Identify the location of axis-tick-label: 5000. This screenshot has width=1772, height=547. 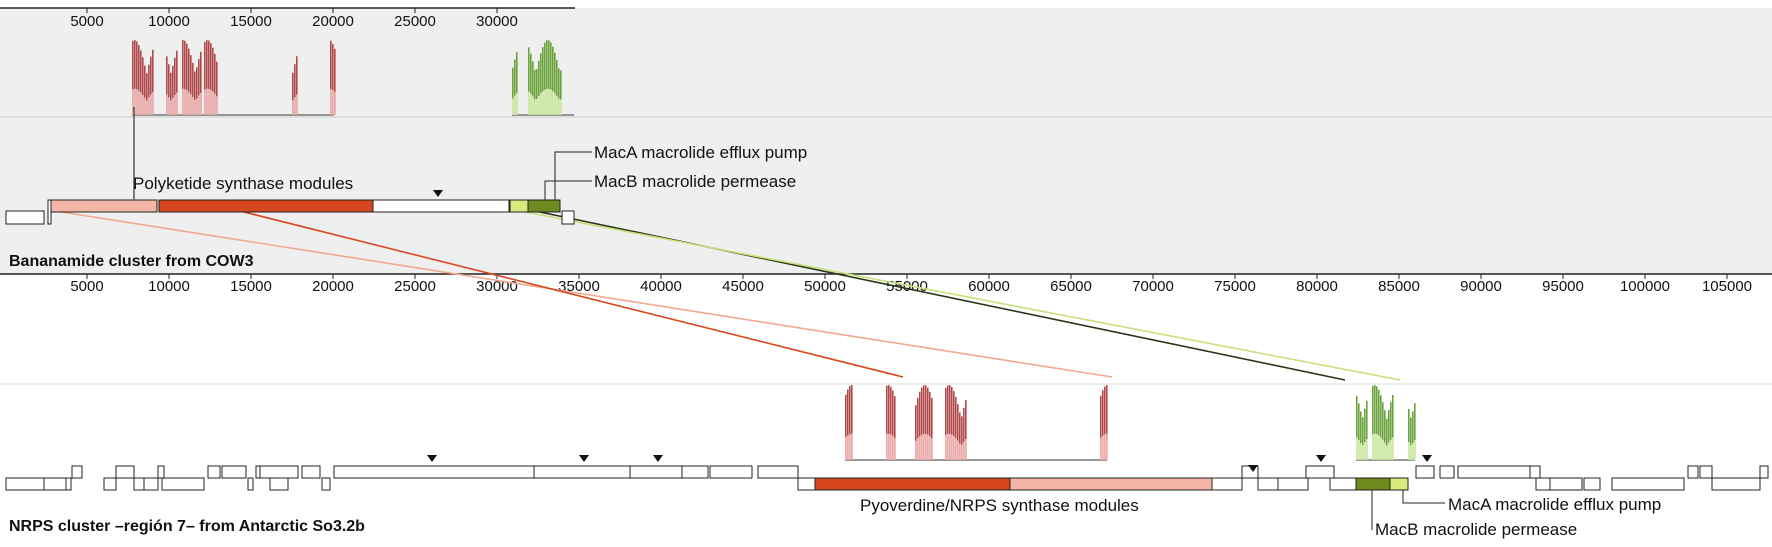
(86, 286).